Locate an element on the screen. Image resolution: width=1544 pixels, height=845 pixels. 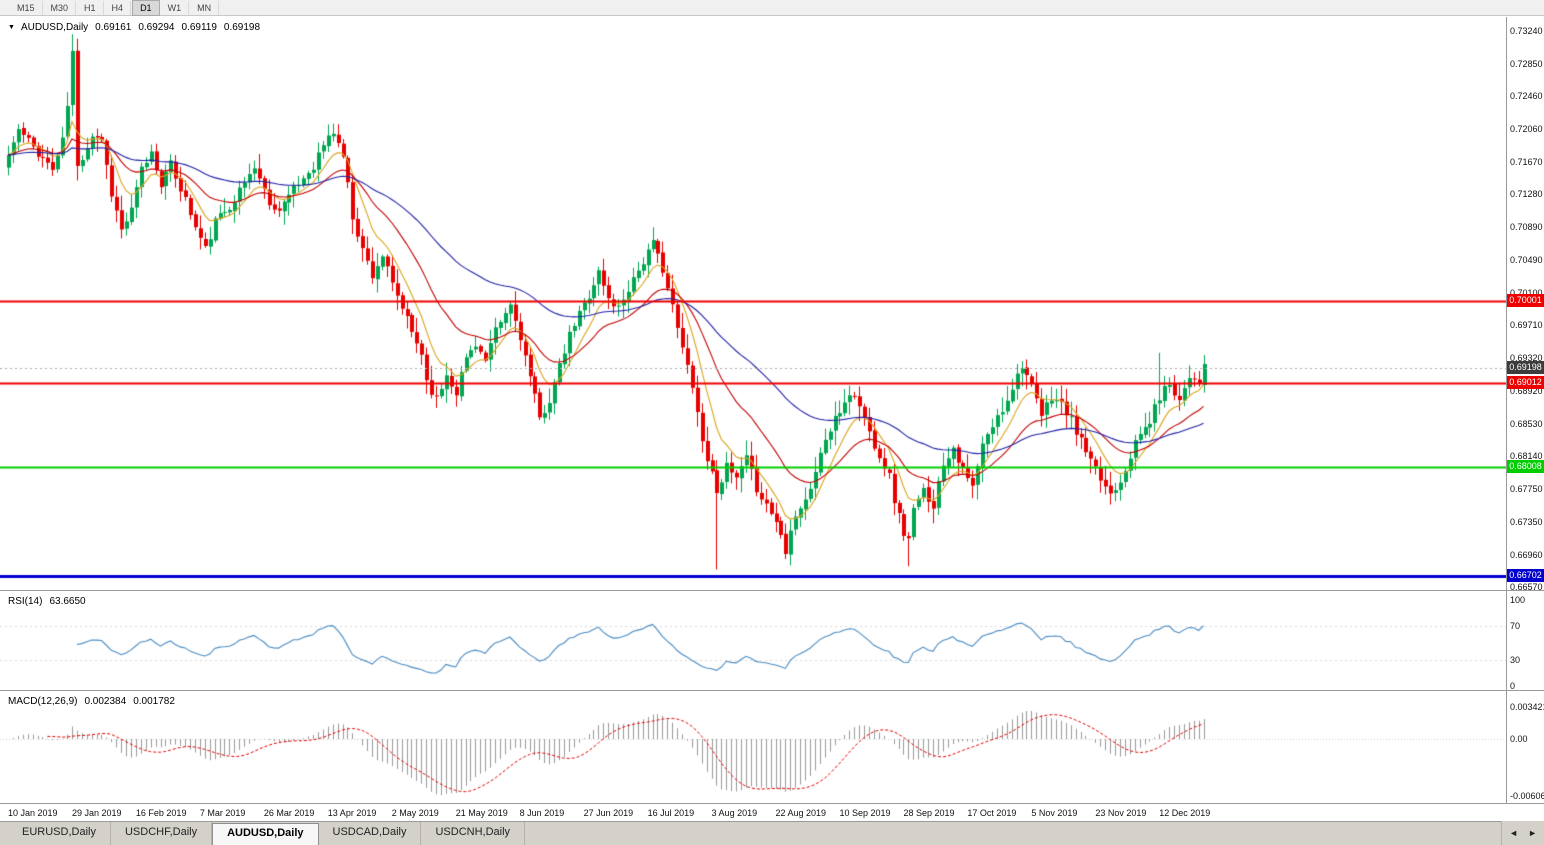
price-tick-label: 0.70890 is located at coordinates (1526, 226).